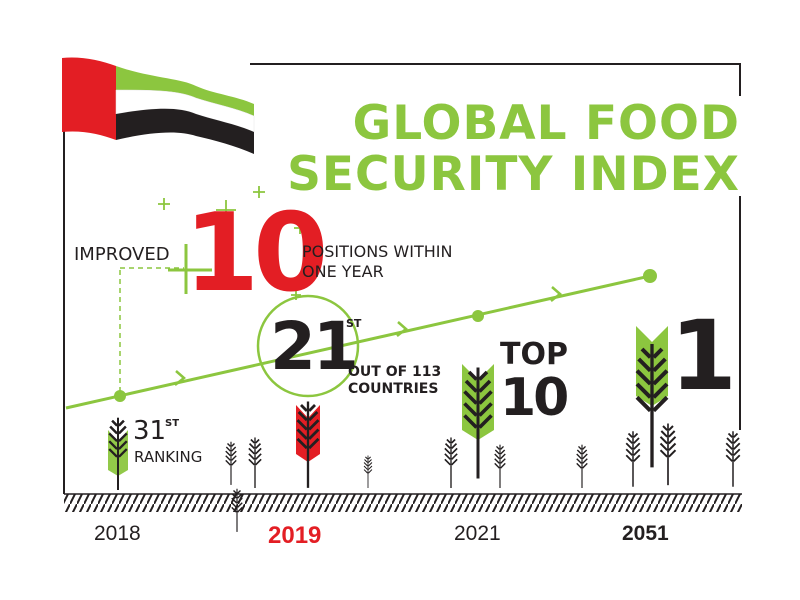 The width and height of the screenshot is (800, 600). I want to click on rank-2018-label: RANKING, so click(168, 457).